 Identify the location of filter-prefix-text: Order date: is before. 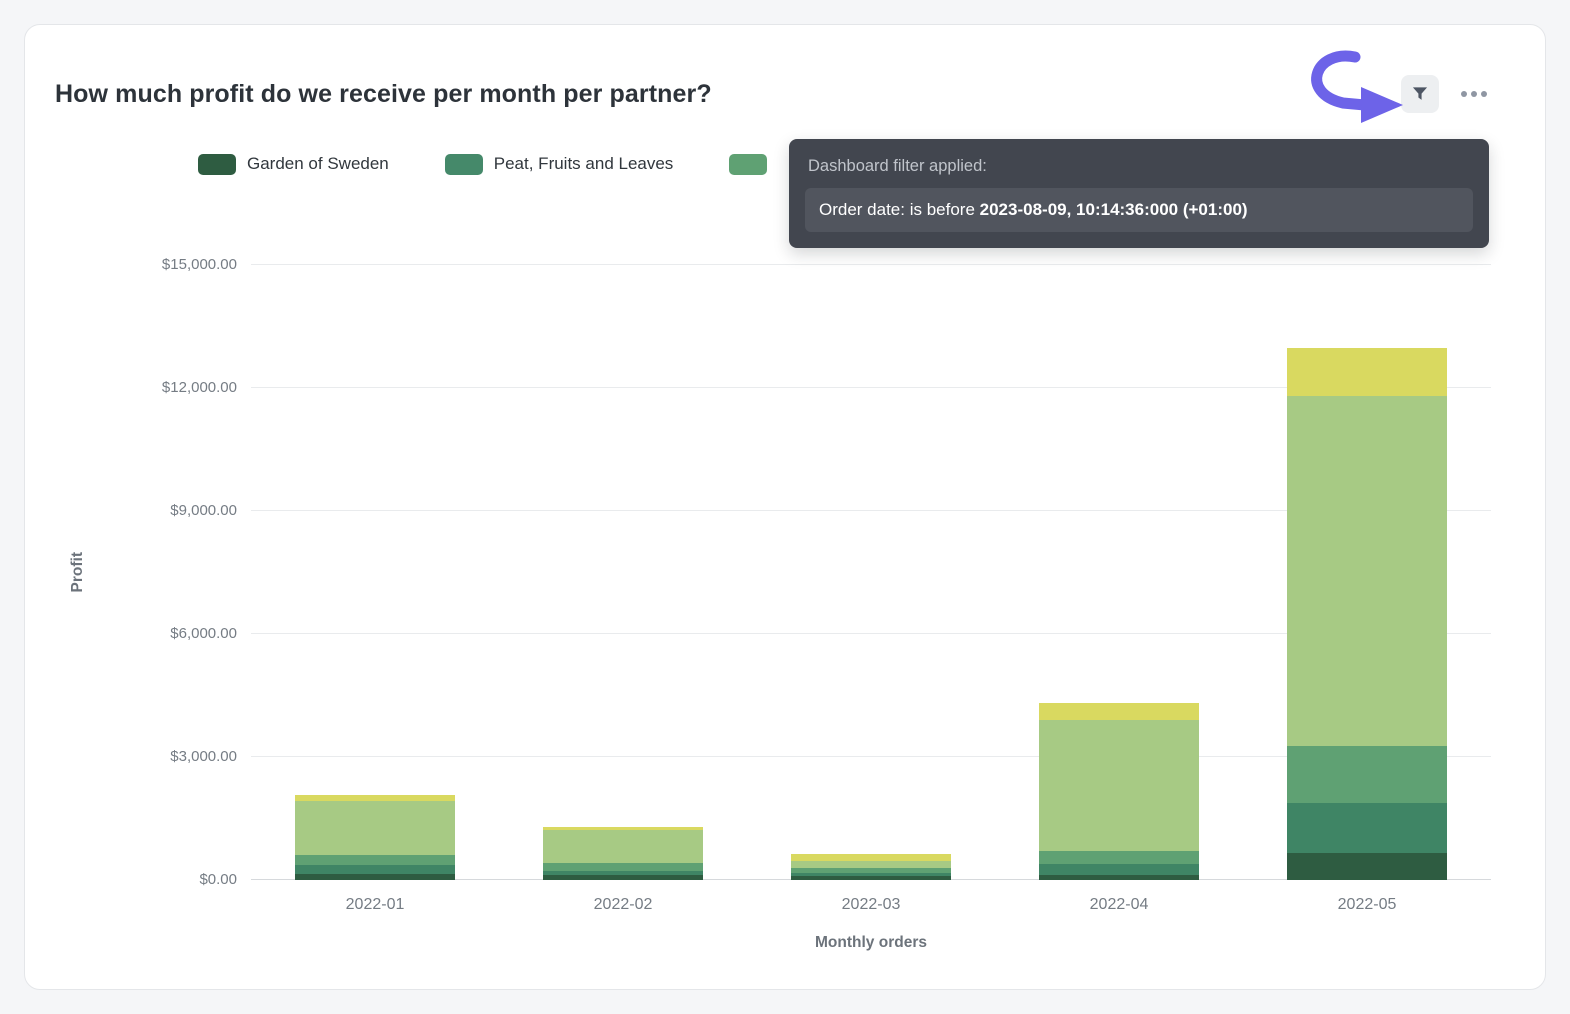
(899, 209).